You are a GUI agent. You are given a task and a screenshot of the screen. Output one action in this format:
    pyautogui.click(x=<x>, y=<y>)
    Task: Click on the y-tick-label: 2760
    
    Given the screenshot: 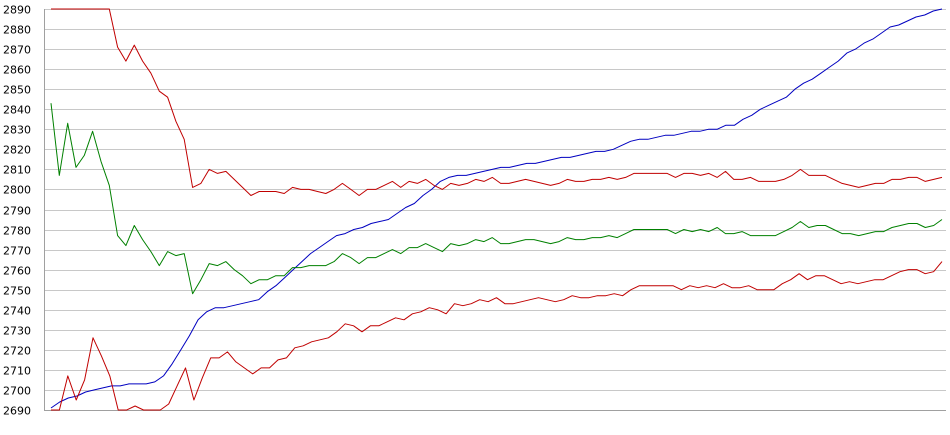 What is the action you would take?
    pyautogui.click(x=17, y=271)
    